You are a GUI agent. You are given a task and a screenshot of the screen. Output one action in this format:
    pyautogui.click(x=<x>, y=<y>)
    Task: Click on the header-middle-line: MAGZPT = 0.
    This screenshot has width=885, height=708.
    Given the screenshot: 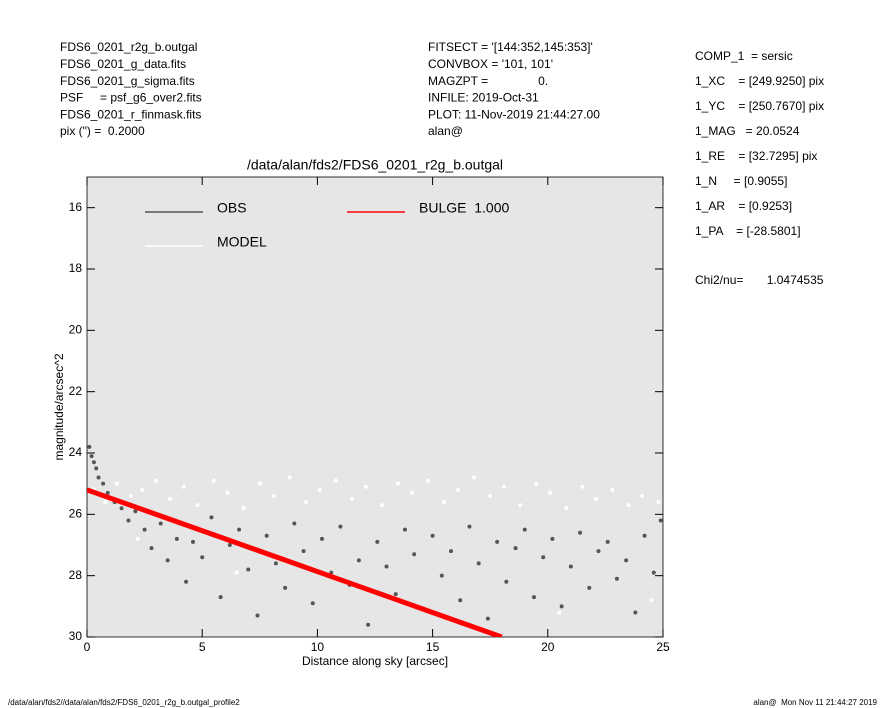 What is the action you would take?
    pyautogui.click(x=488, y=81)
    